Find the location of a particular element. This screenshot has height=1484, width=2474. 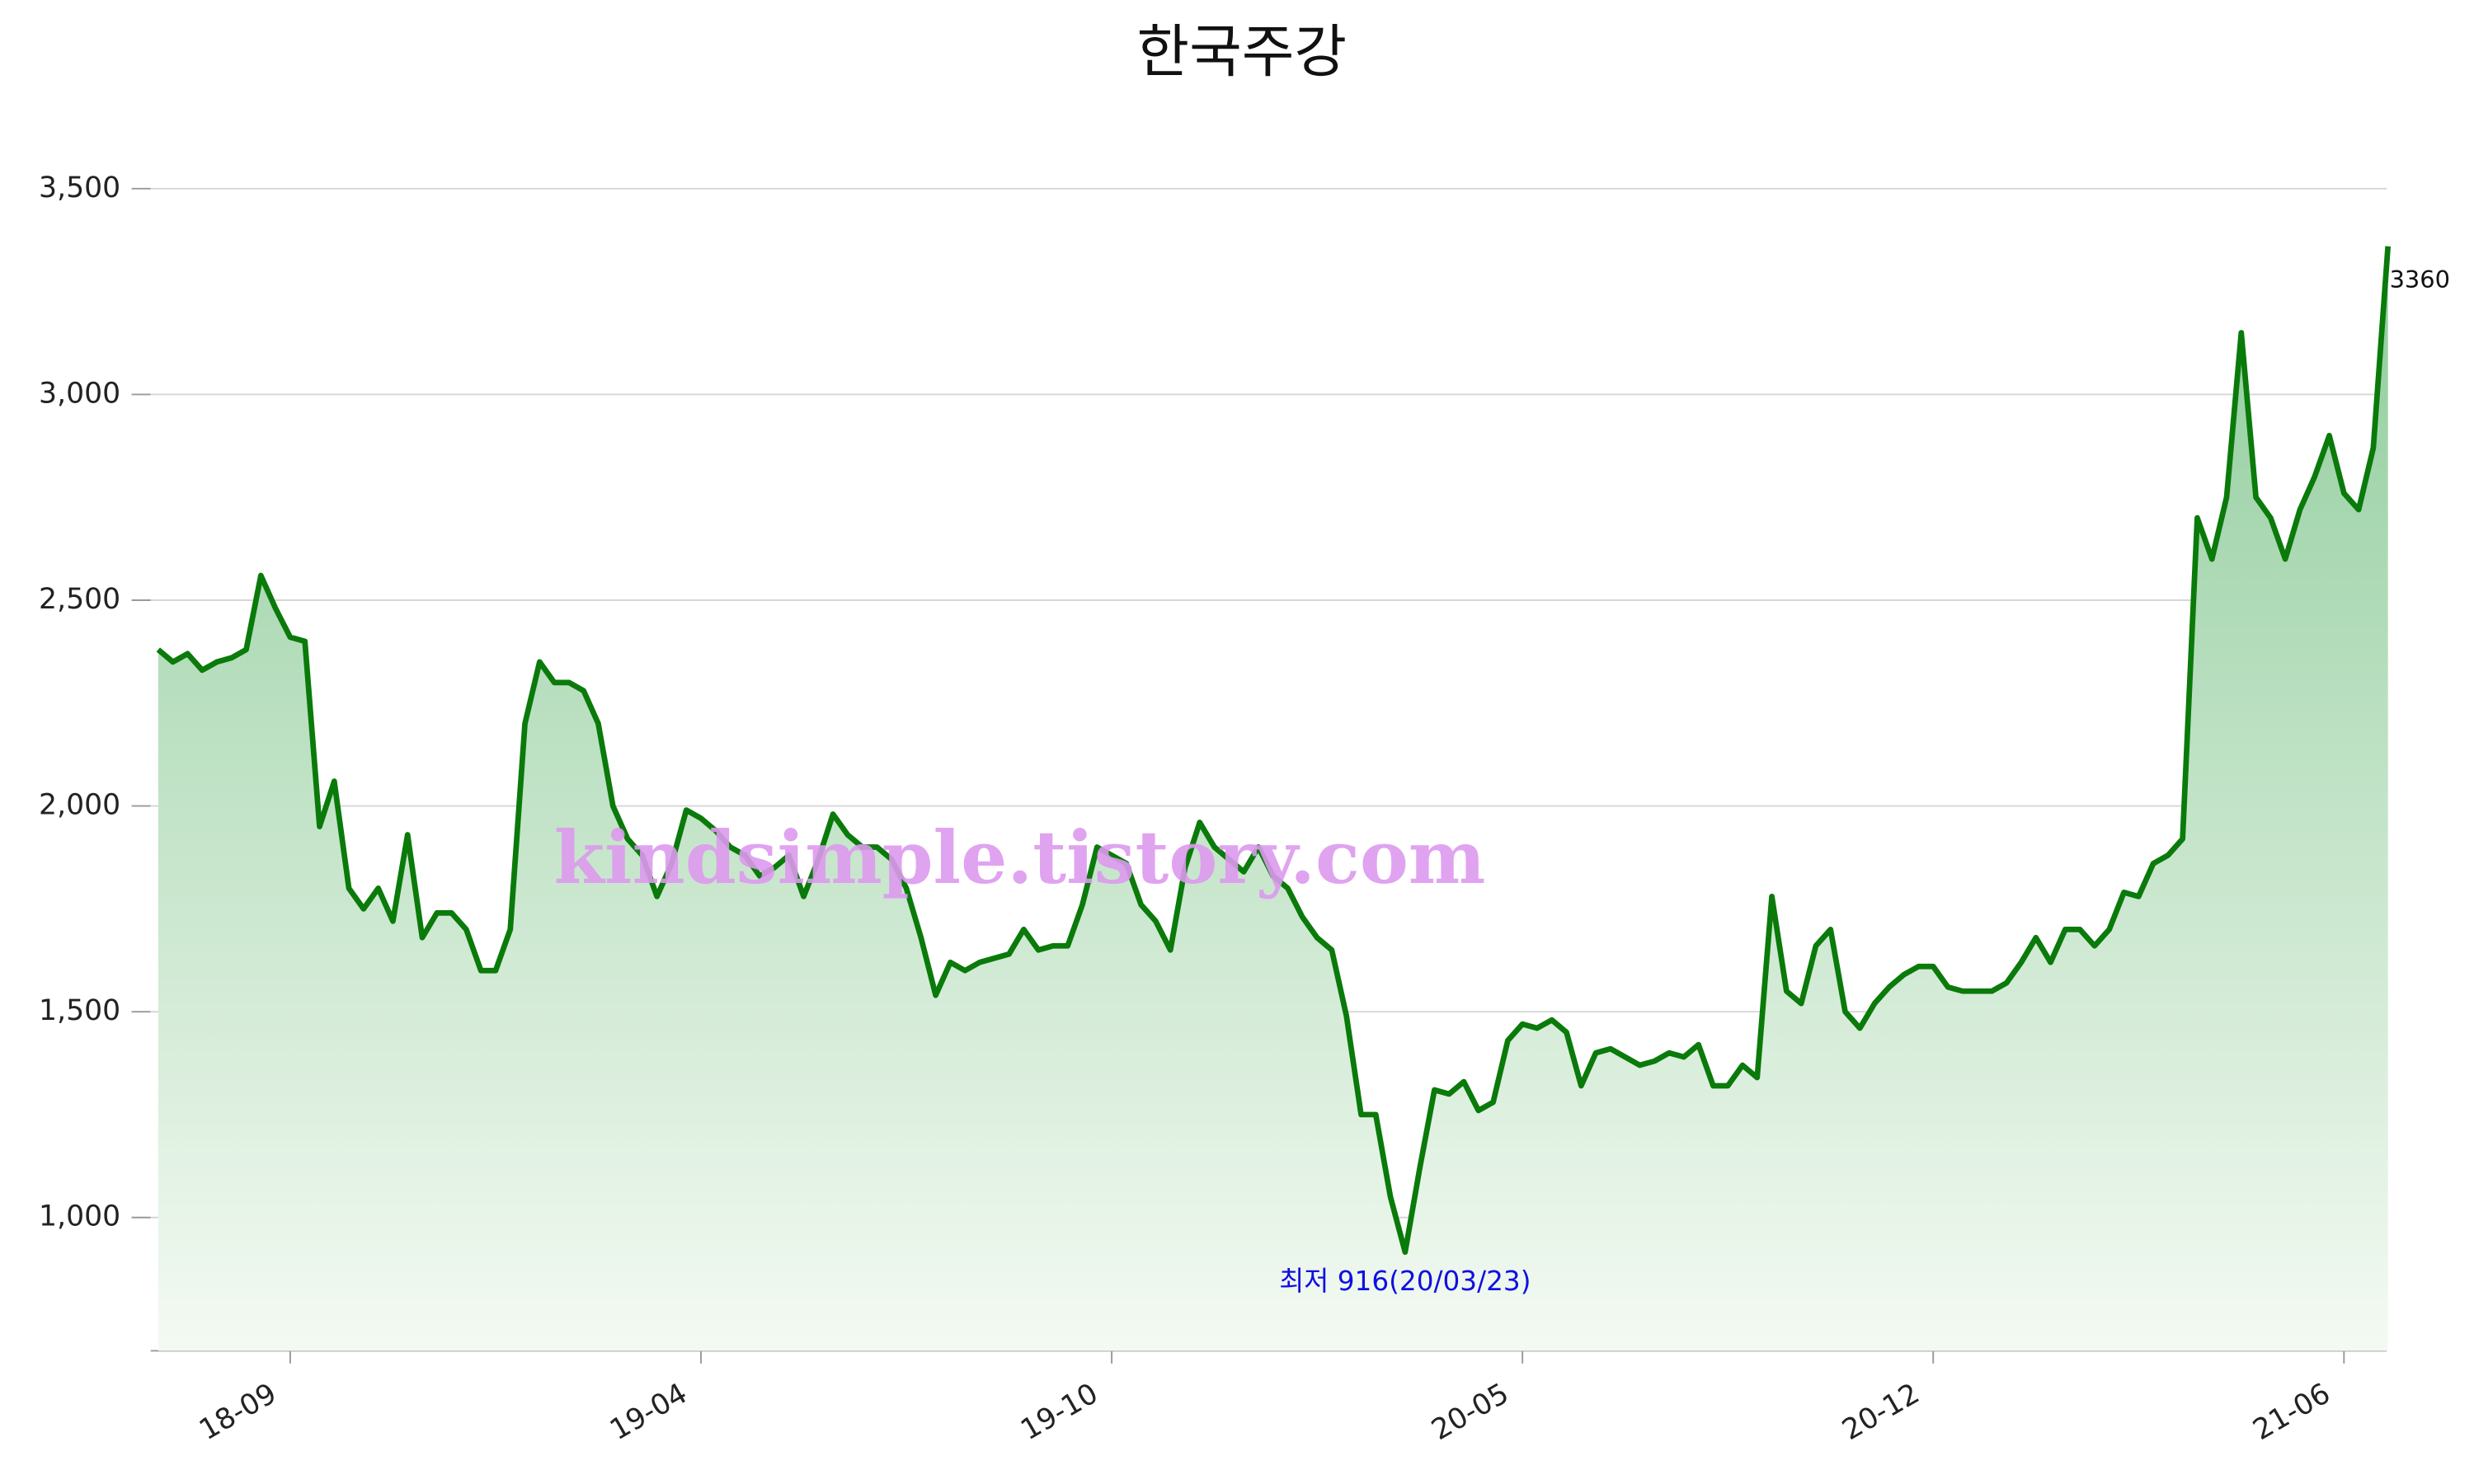

y-tick-label: 3,000 is located at coordinates (79, 393).